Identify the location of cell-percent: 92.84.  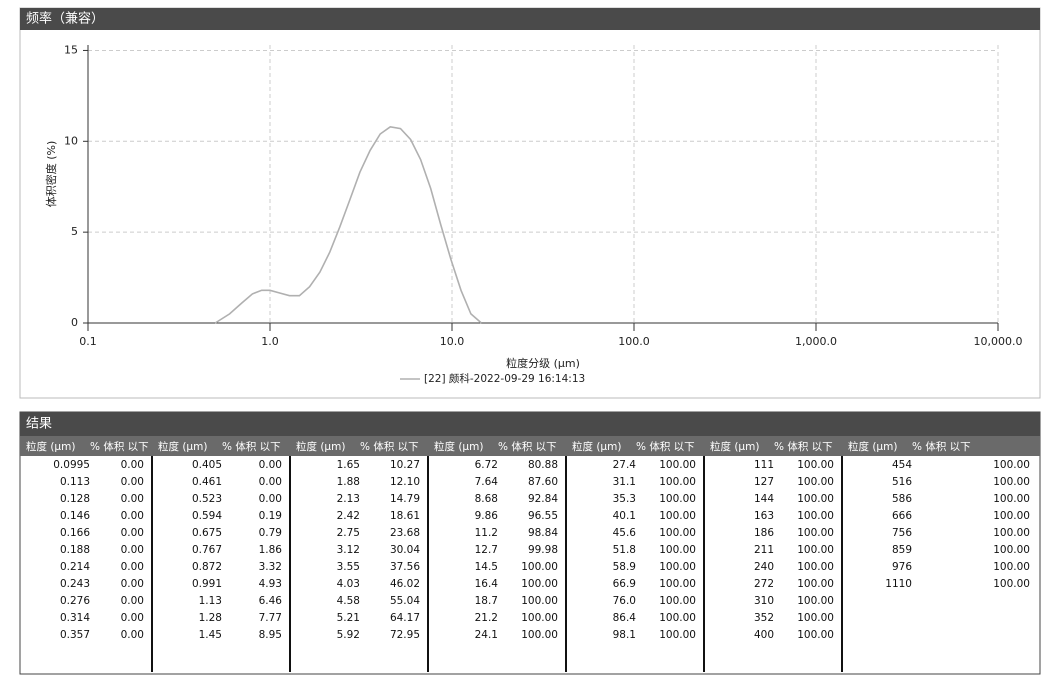
(543, 499).